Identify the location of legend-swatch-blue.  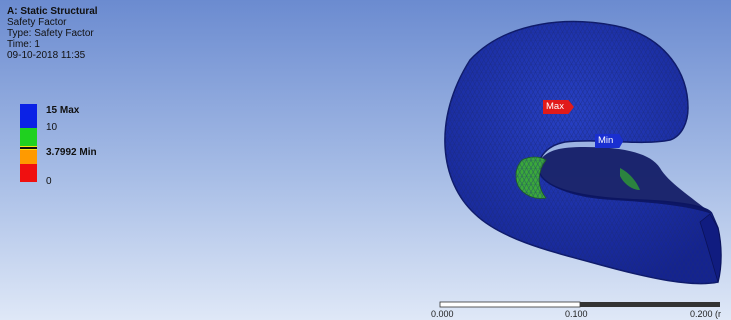
(28, 116).